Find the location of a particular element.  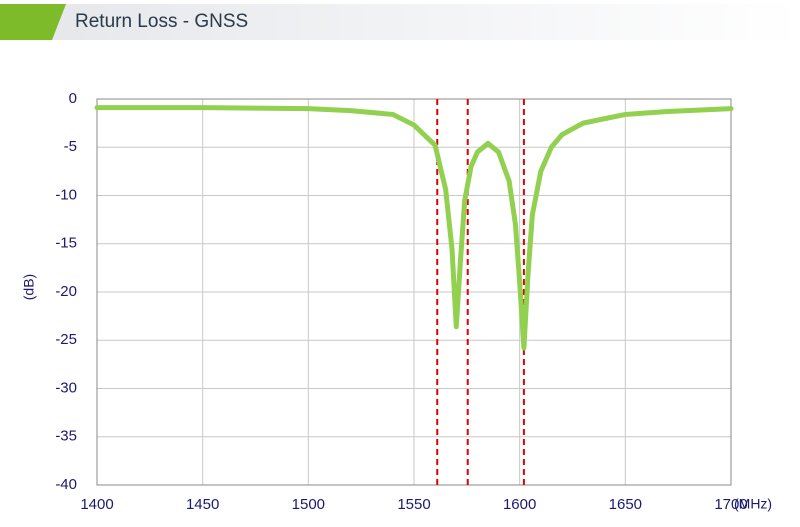

y-tick-label: -30 is located at coordinates (66, 387).